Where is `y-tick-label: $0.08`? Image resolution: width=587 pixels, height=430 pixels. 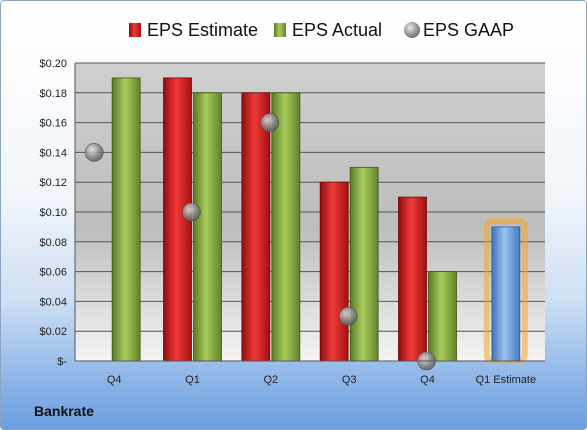
y-tick-label: $0.08 is located at coordinates (53, 243).